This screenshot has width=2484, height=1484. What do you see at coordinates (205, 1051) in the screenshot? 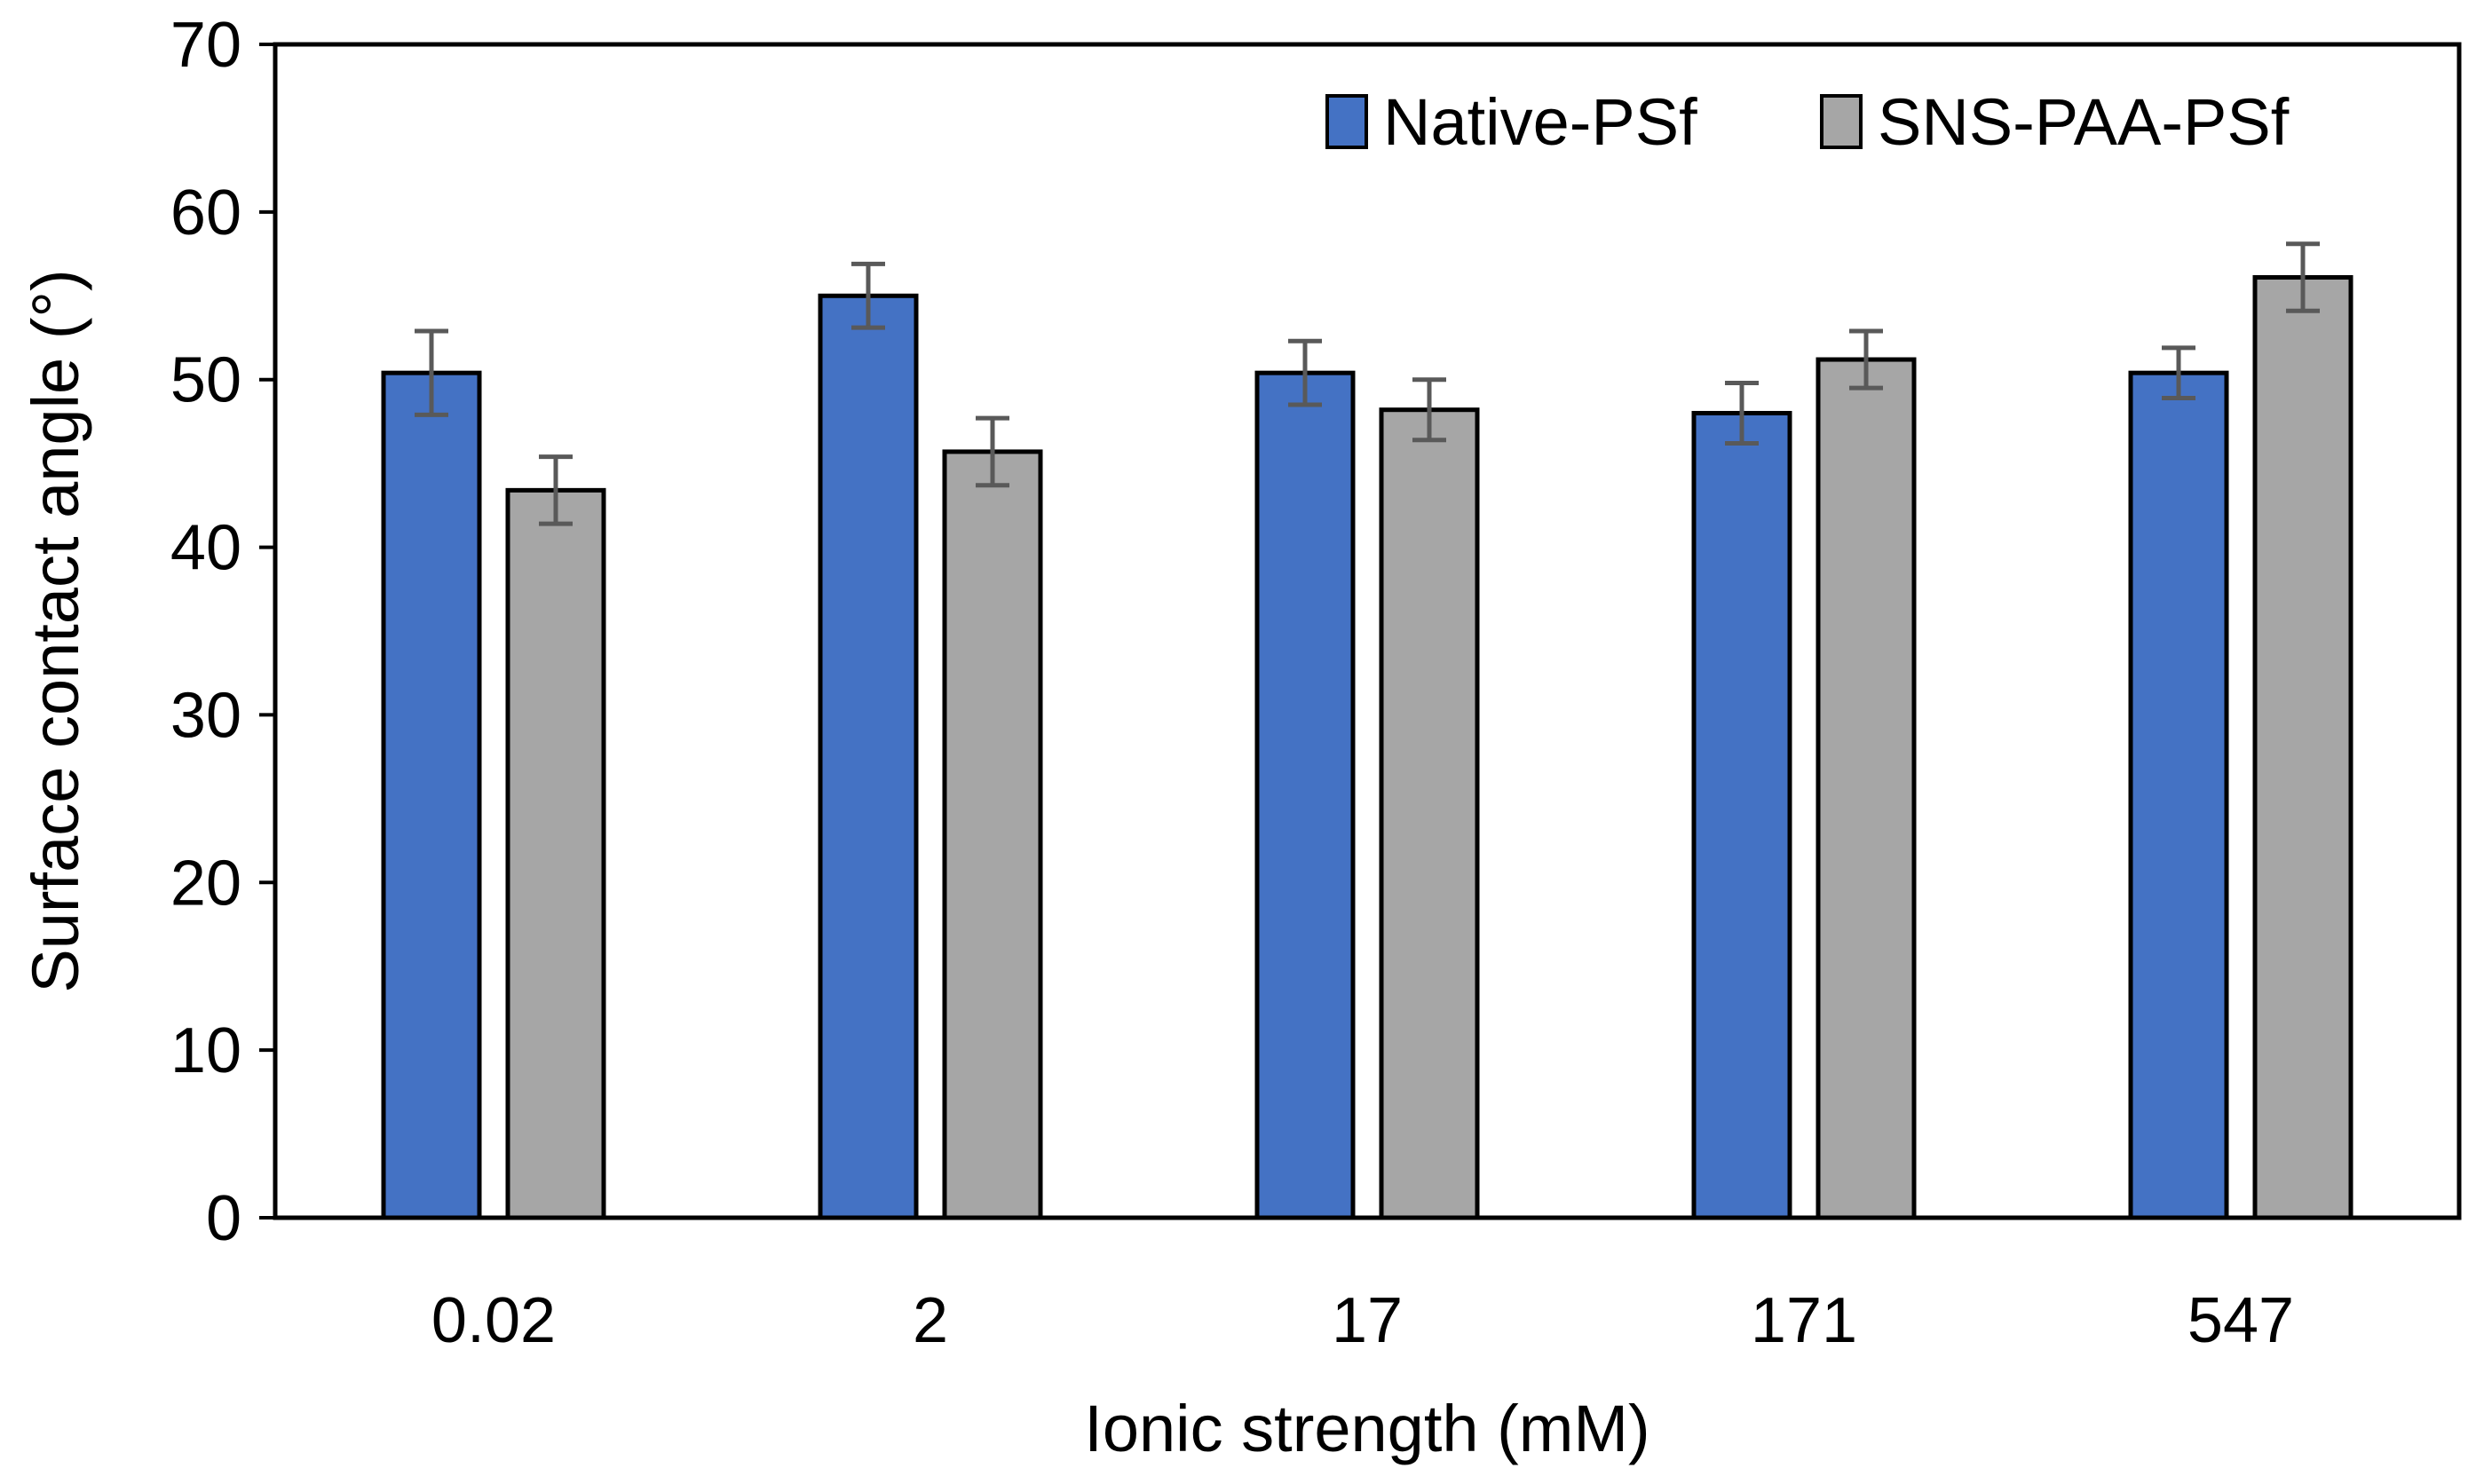
I see `y-tick-label: 10` at bounding box center [205, 1051].